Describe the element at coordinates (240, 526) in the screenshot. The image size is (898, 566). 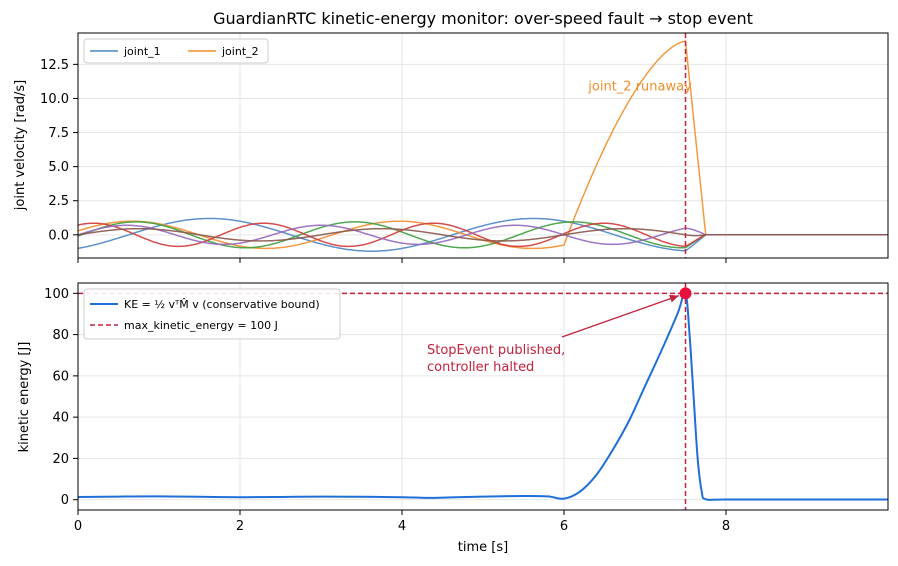
I see `energy-xtick-label: 2` at that location.